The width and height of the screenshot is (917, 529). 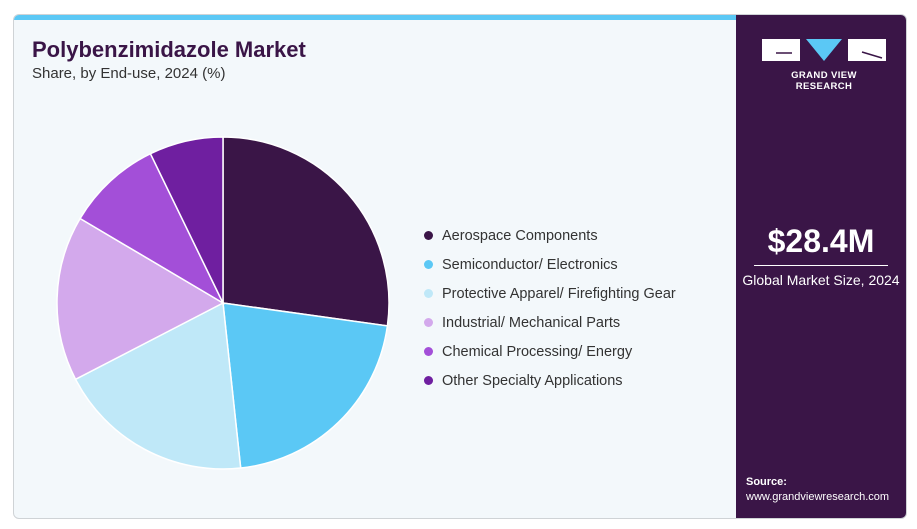 I want to click on divider, so click(x=821, y=265).